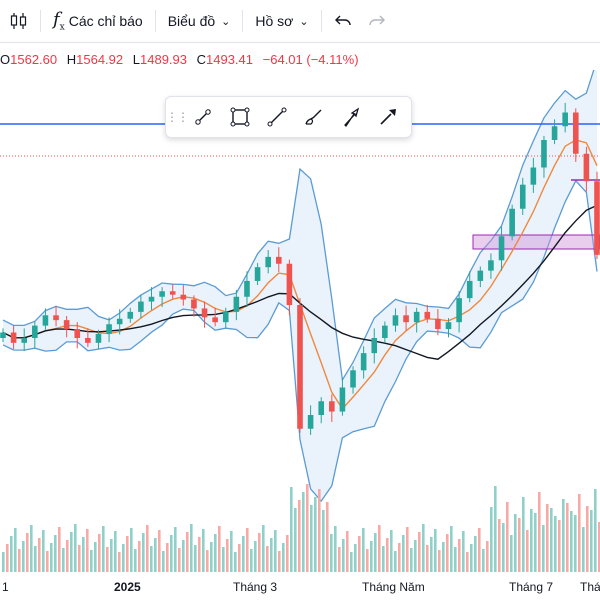 Image resolution: width=600 pixels, height=600 pixels. I want to click on brush-tool, so click(313, 117).